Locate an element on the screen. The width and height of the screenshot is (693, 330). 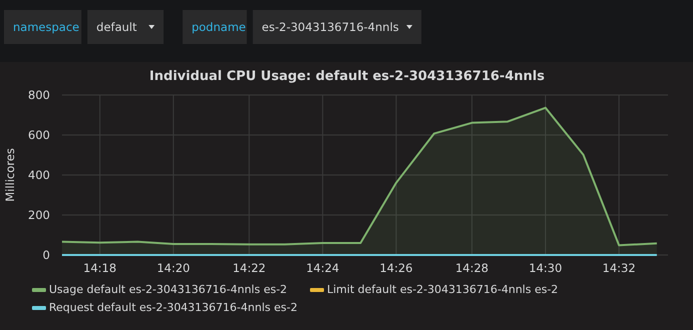
y-tick-label: 0 is located at coordinates (46, 255).